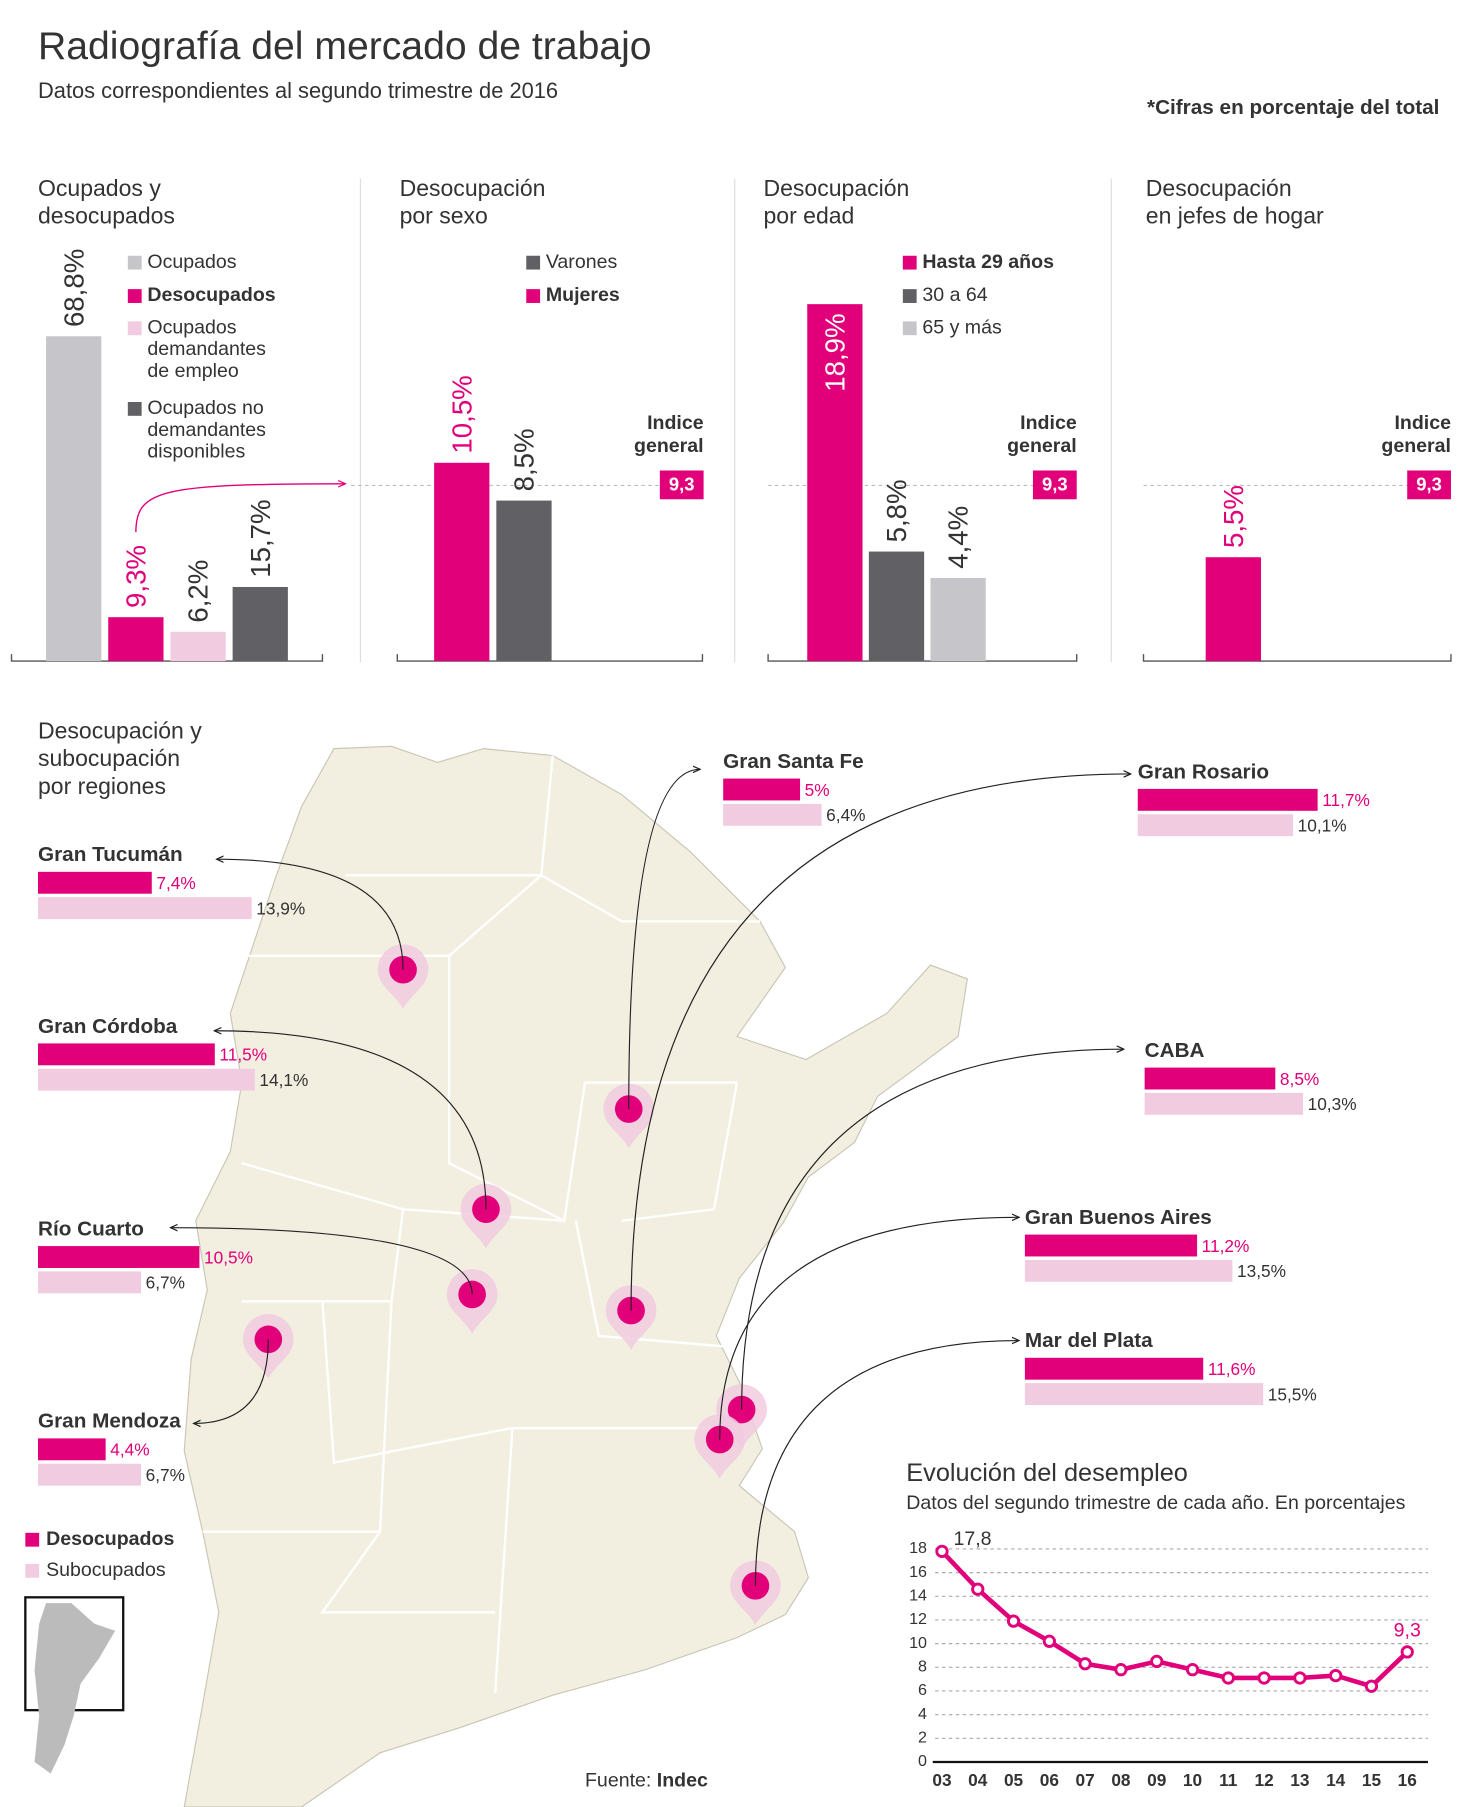  What do you see at coordinates (1175, 1050) in the screenshot?
I see `region-name: CABA` at bounding box center [1175, 1050].